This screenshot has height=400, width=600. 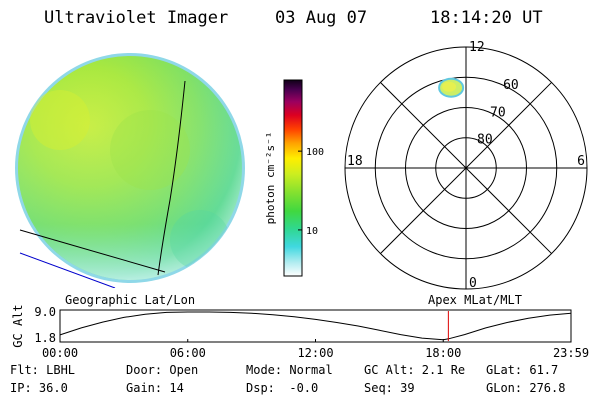 What do you see at coordinates (571, 352) in the screenshot?
I see `x-tick-label: 23:59` at bounding box center [571, 352].